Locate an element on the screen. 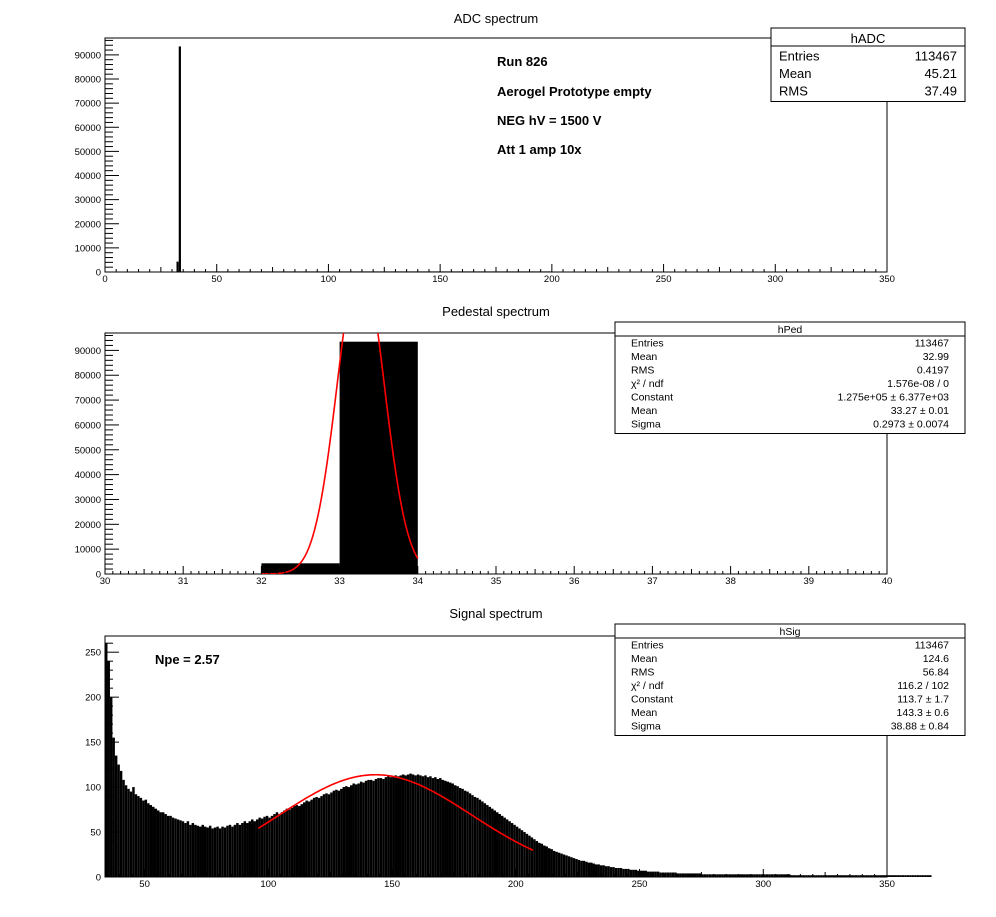 This screenshot has height=917, width=996. stats-label: RMS is located at coordinates (642, 673).